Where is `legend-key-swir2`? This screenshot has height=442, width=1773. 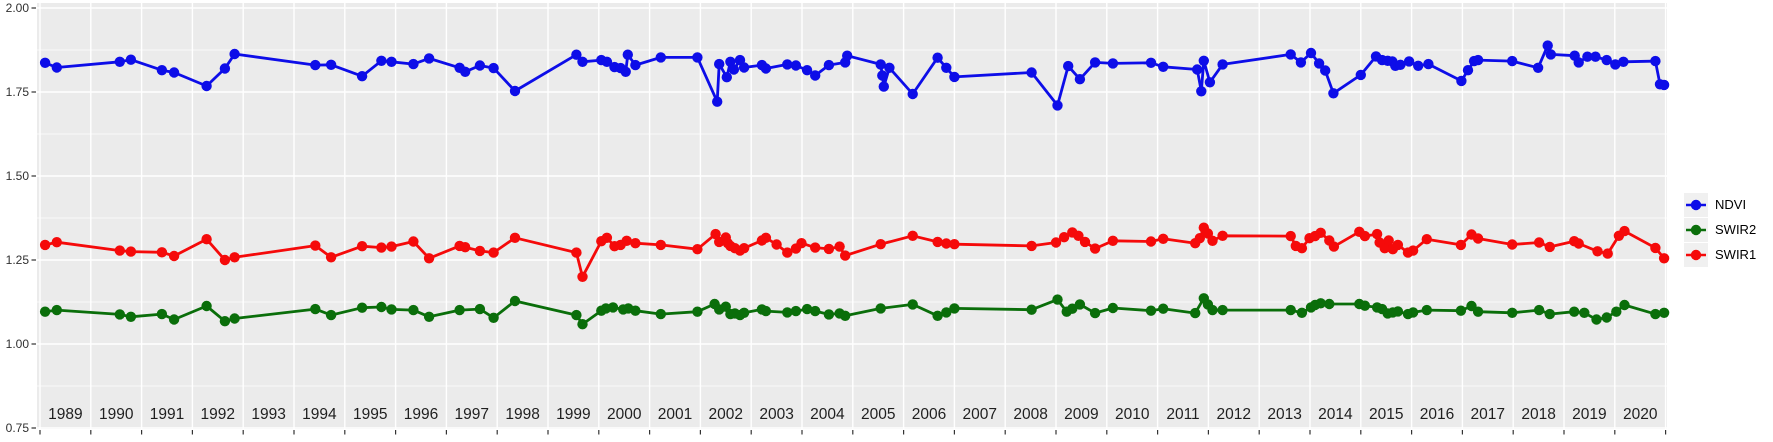
legend-key-swir2 is located at coordinates (1696, 229).